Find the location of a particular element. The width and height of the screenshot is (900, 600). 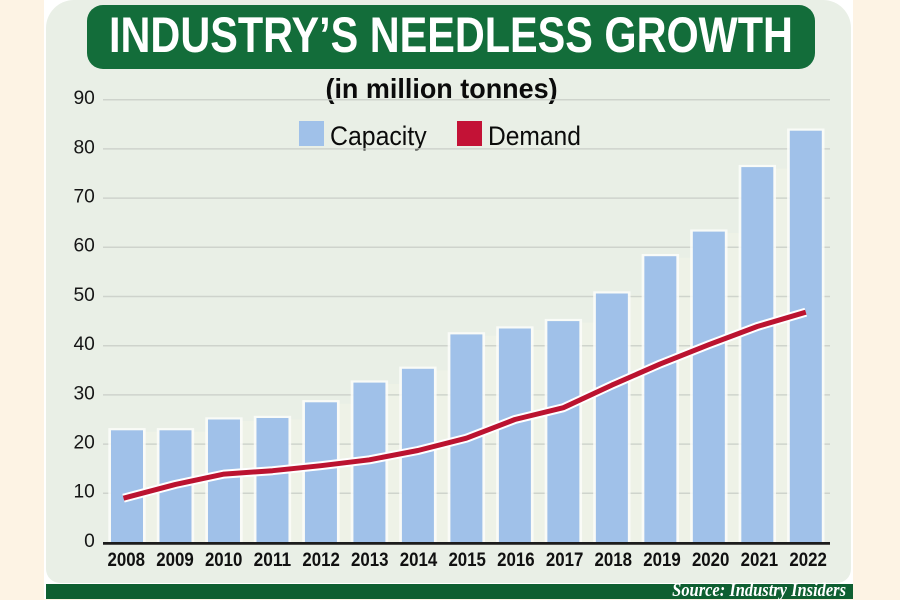

svg-text: 80 is located at coordinates (83, 147).